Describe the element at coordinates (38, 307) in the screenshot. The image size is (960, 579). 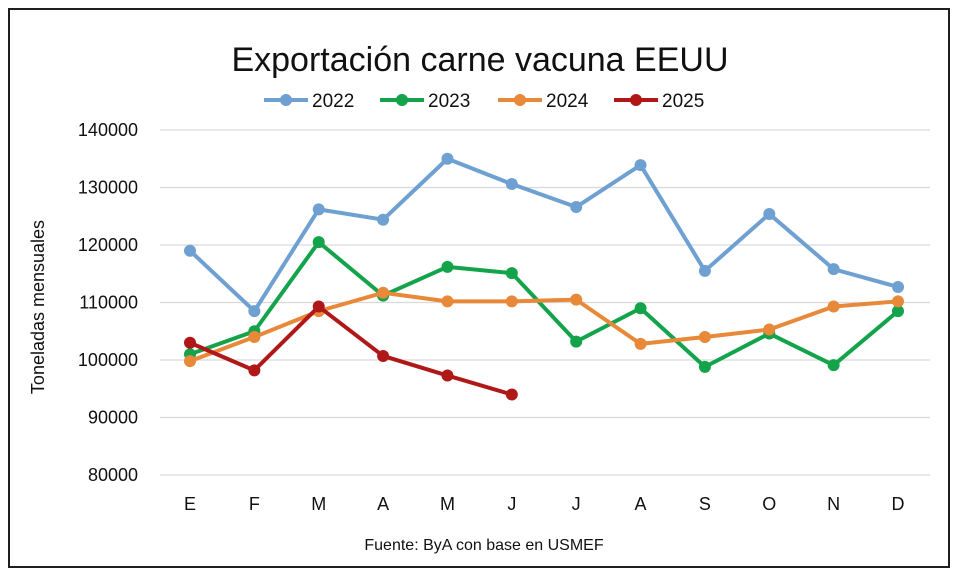
I see `y-axis-label: Toneladas mensuales` at that location.